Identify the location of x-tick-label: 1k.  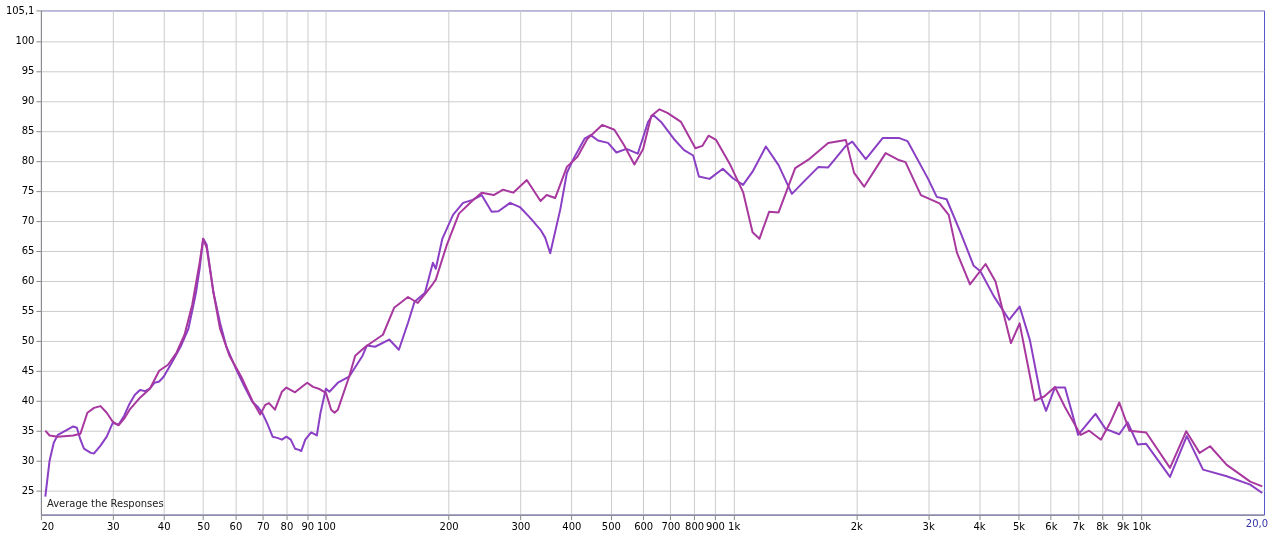
(734, 527).